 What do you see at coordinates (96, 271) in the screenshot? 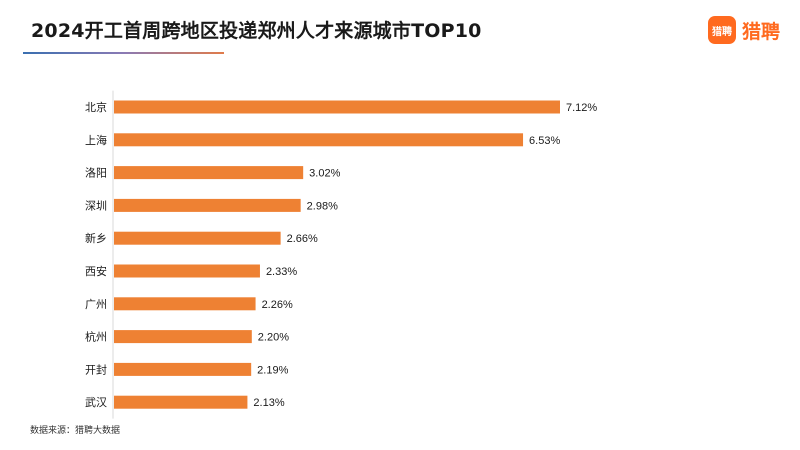
I see `category-label: 西安` at bounding box center [96, 271].